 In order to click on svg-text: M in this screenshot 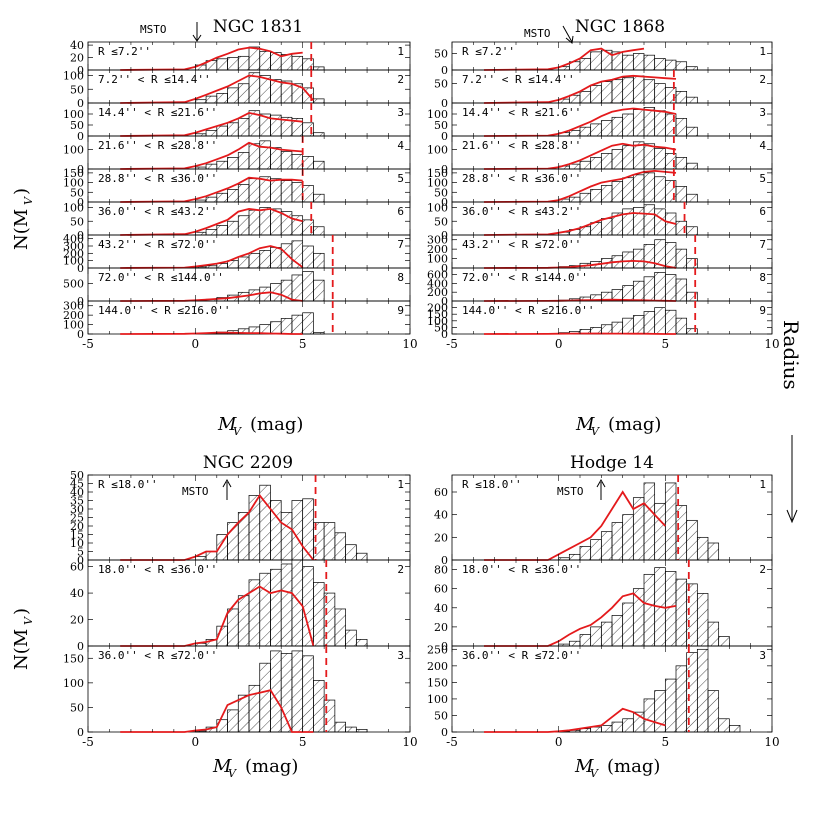, I will do `click(584, 766)`.